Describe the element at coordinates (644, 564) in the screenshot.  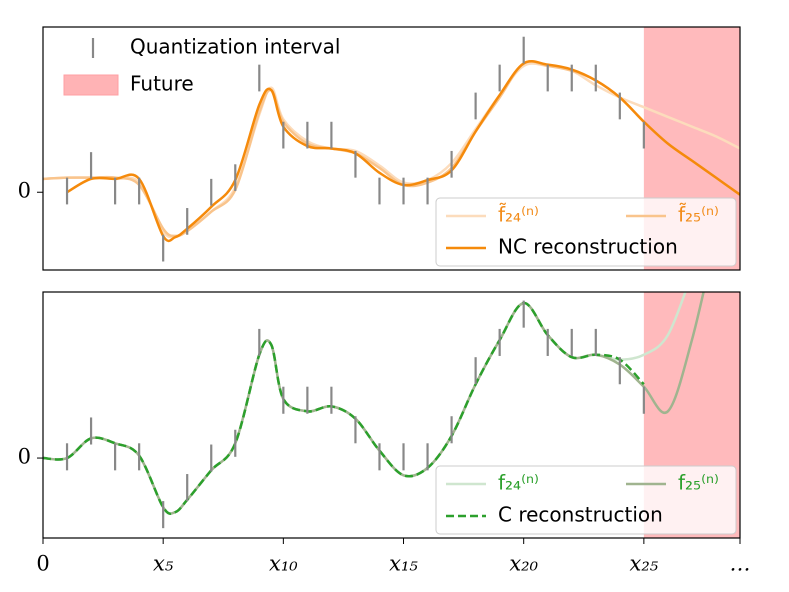
I see `x-tick-label: x₂₅` at that location.